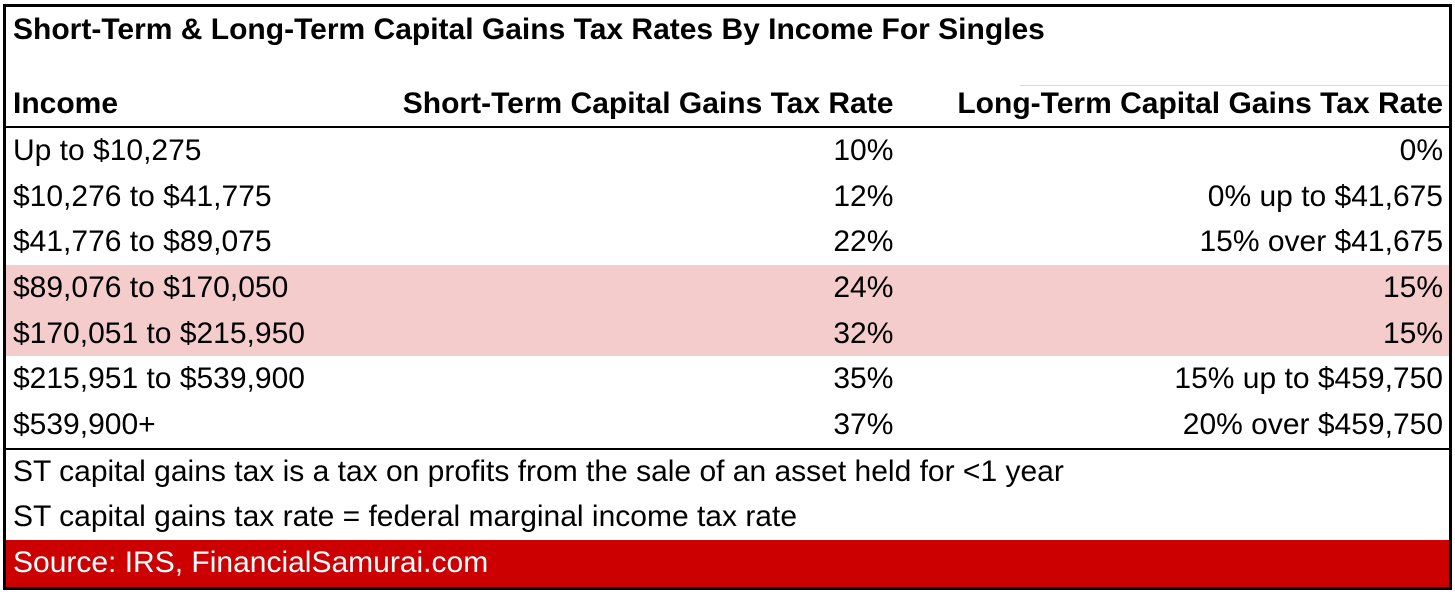 This screenshot has width=1455, height=596. I want to click on table-row-highlighted: $170,051 to $215,950 32% 15%, so click(727, 333).